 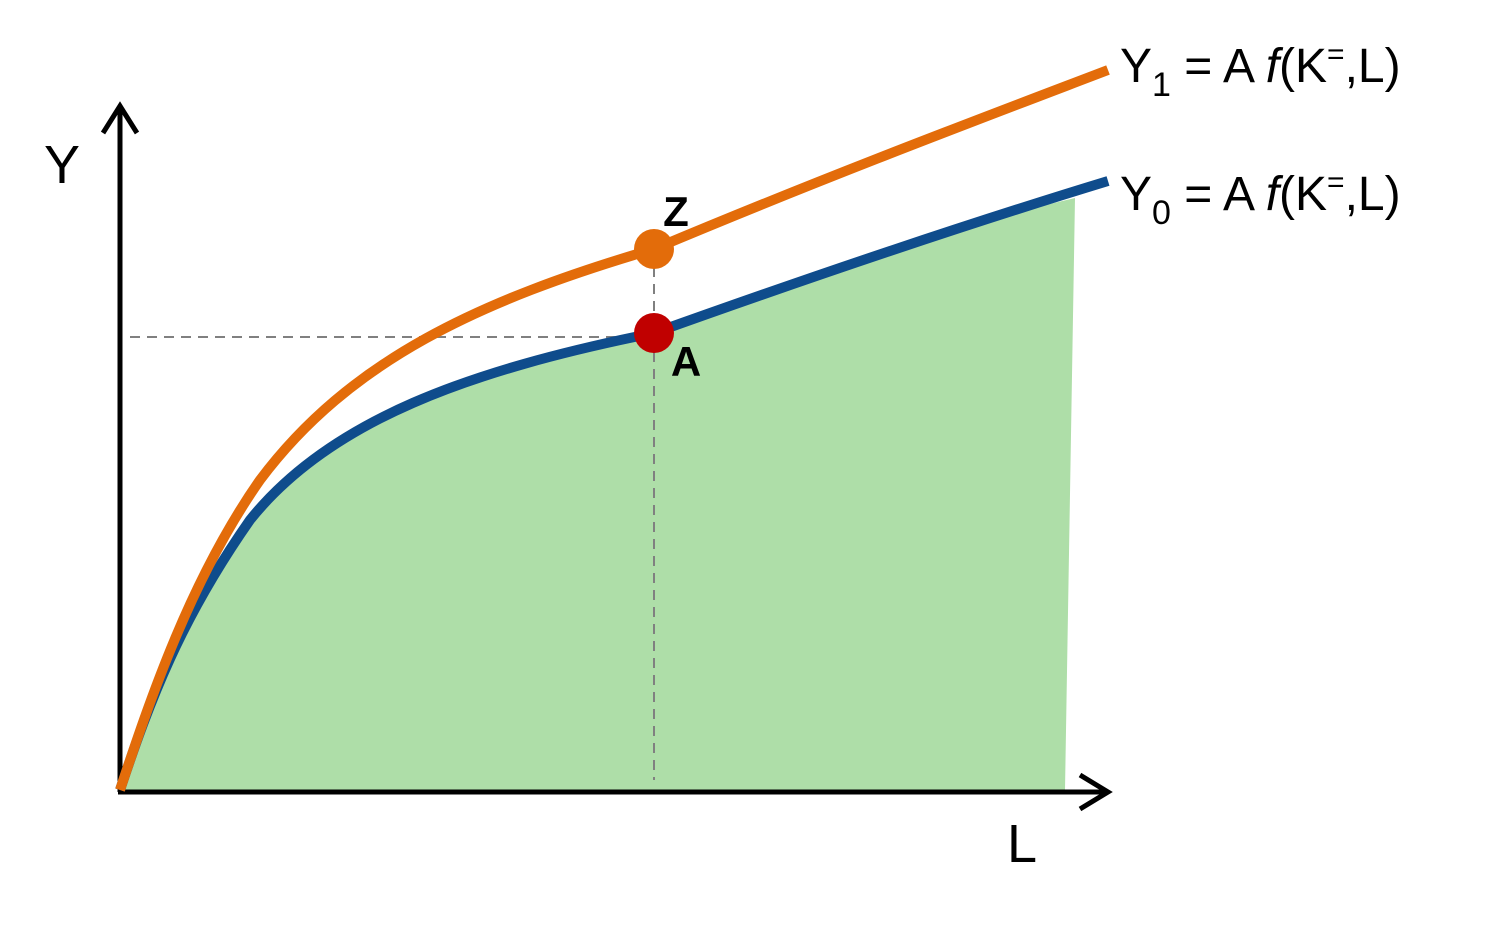 What do you see at coordinates (654, 249) in the screenshot?
I see `point-z-marker` at bounding box center [654, 249].